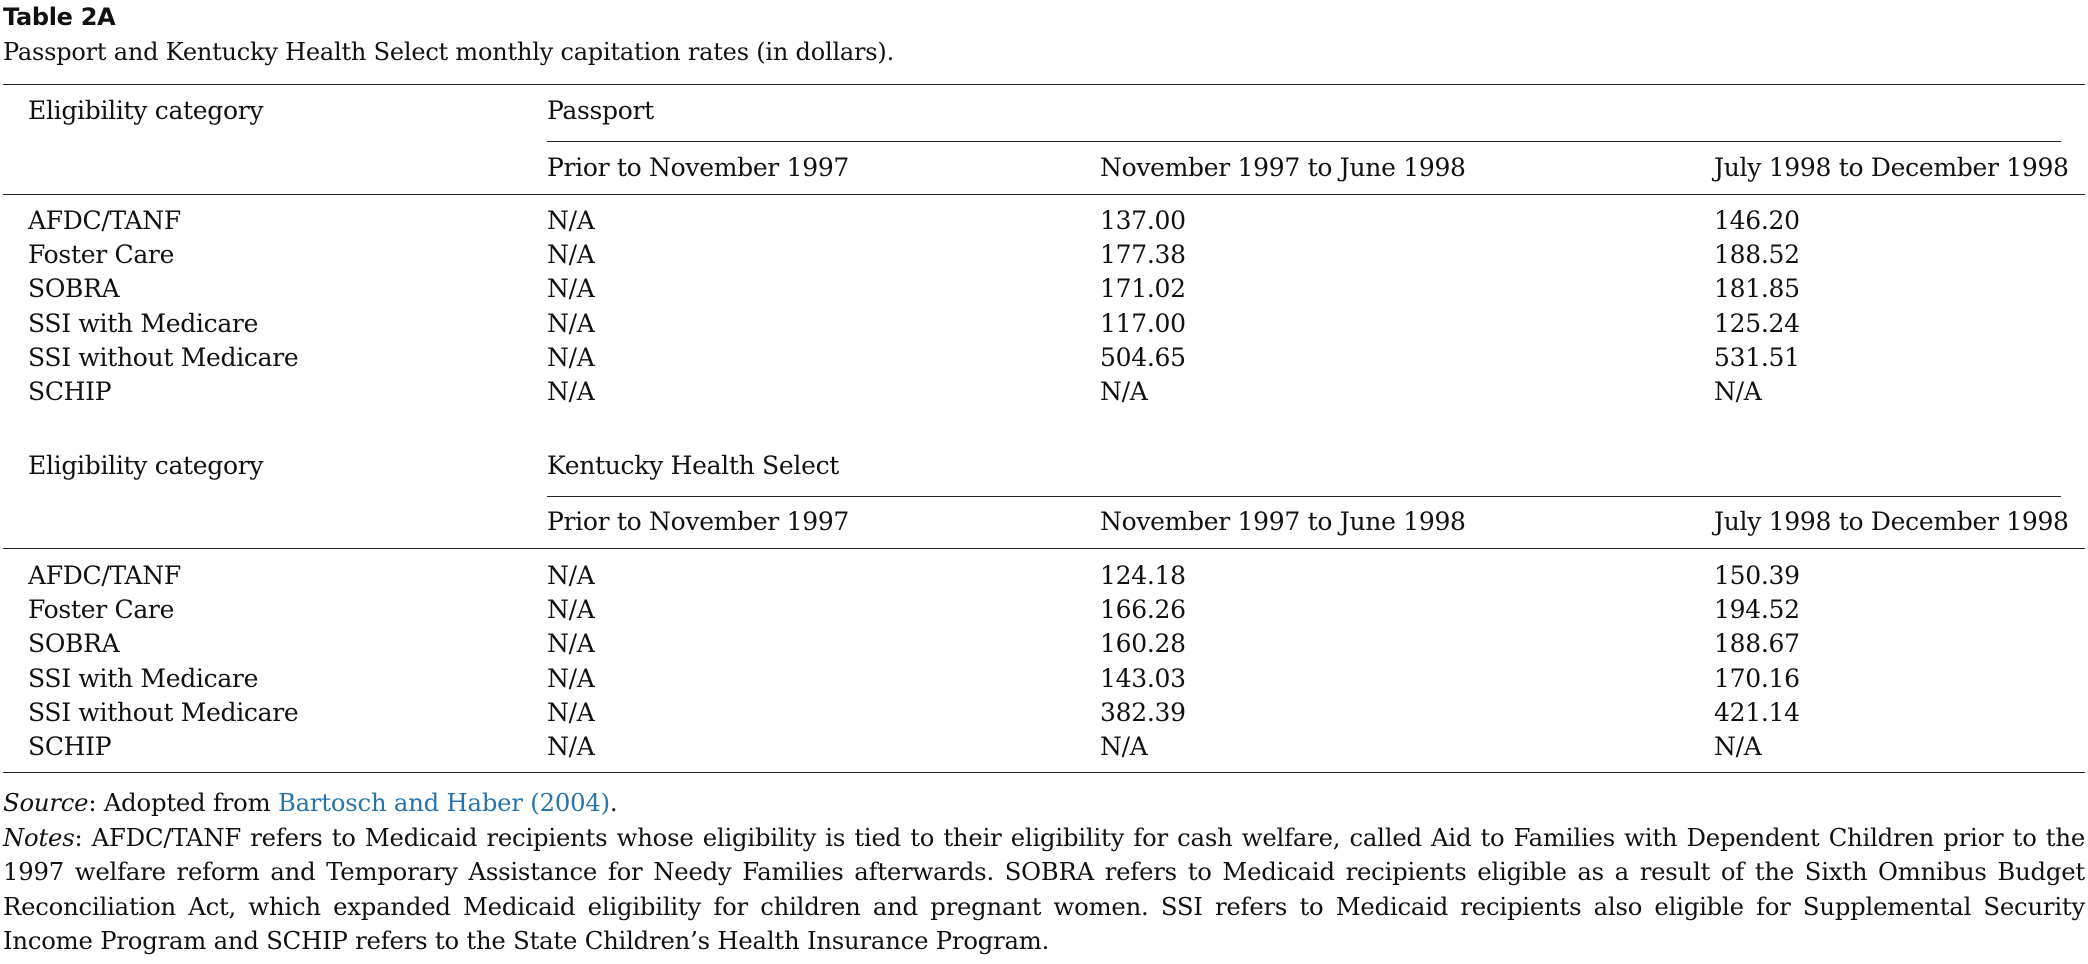  I want to click on source-prefix: : Adopted from, so click(183, 802).